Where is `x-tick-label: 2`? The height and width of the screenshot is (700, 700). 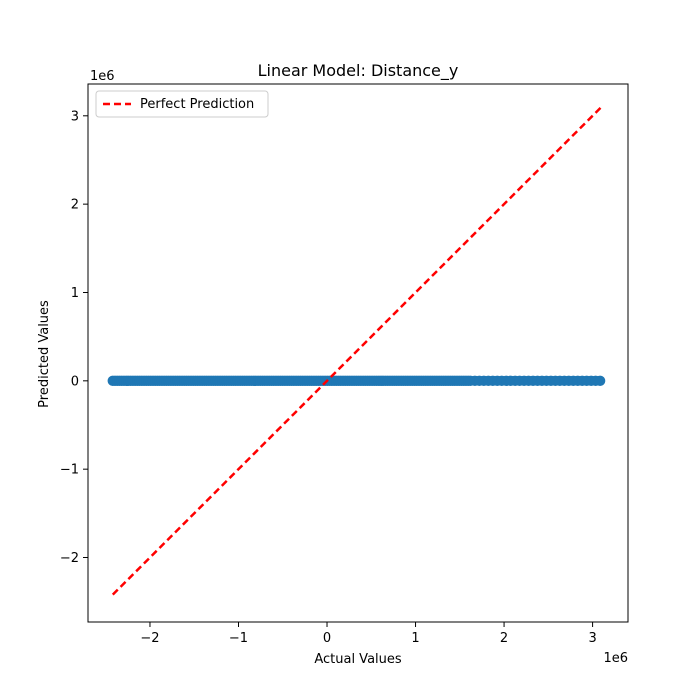 x-tick-label: 2 is located at coordinates (504, 638).